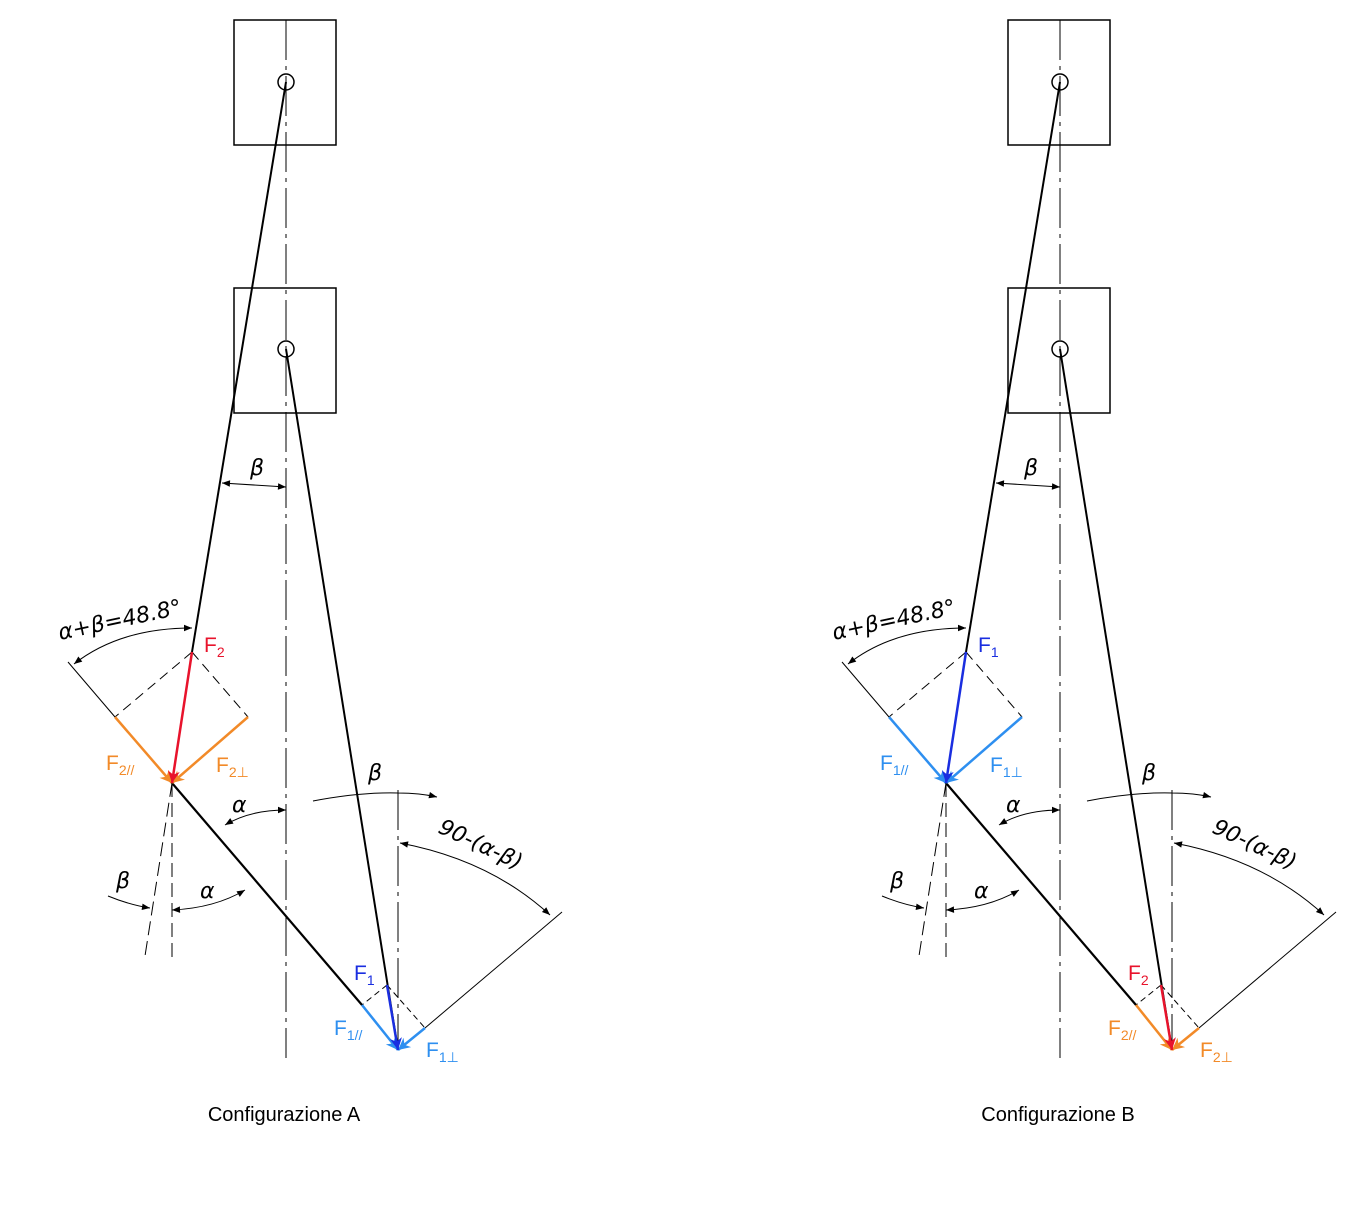 Image resolution: width=1364 pixels, height=1216 pixels. What do you see at coordinates (284, 1115) in the screenshot?
I see `caption: Configurazione A` at bounding box center [284, 1115].